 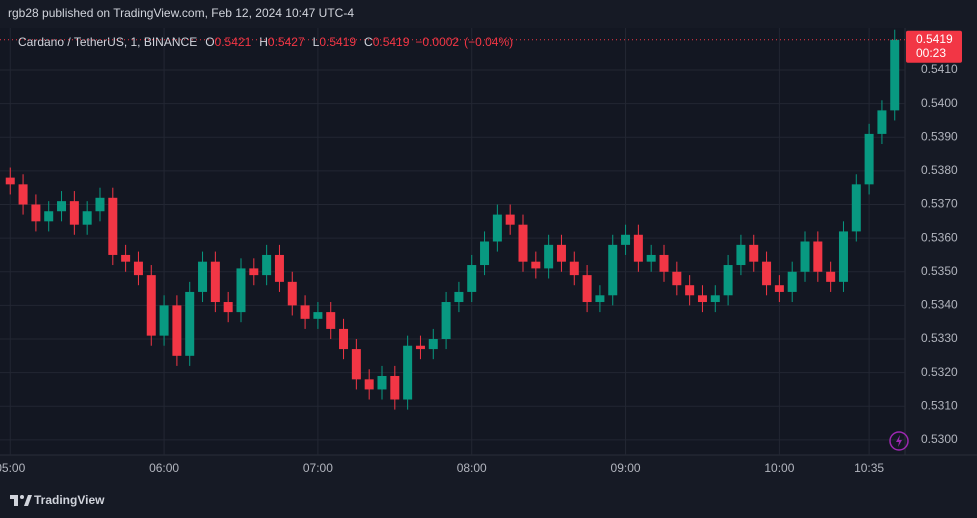 What do you see at coordinates (939, 439) in the screenshot?
I see `y-tick-label: 0.5300` at bounding box center [939, 439].